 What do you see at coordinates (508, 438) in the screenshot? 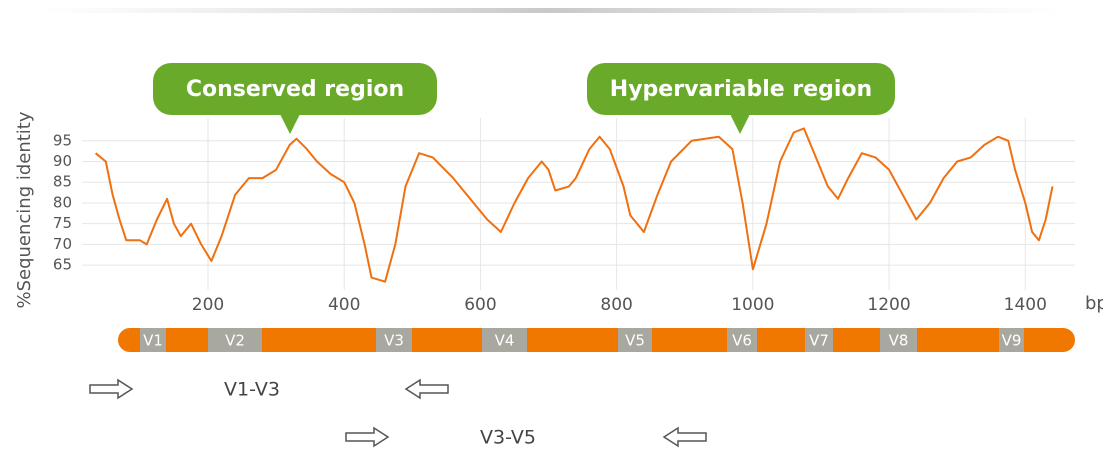
I see `amplicon-label: V3-V5` at bounding box center [508, 438].